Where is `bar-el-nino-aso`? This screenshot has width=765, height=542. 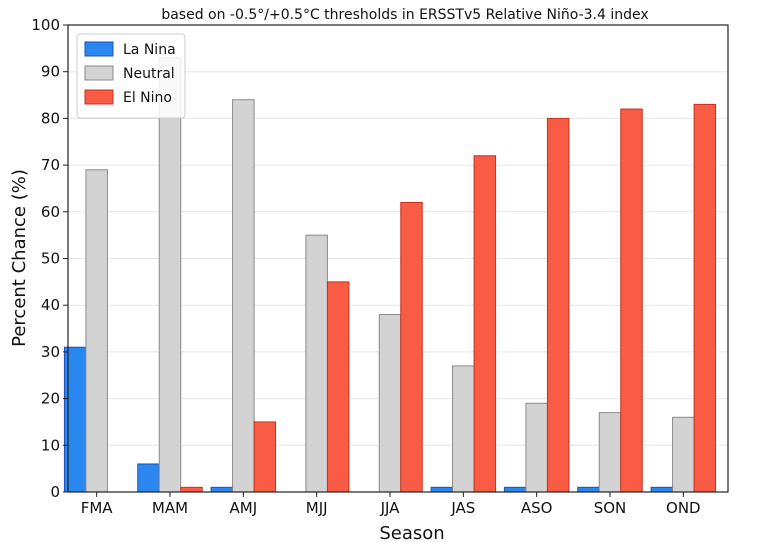 bar-el-nino-aso is located at coordinates (558, 305).